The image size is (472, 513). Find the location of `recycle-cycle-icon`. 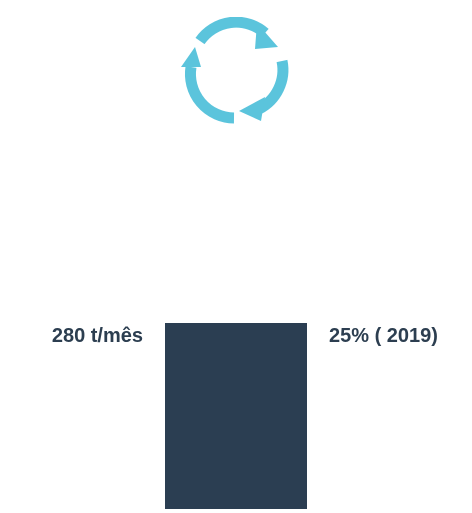

recycle-cycle-icon is located at coordinates (237, 70).